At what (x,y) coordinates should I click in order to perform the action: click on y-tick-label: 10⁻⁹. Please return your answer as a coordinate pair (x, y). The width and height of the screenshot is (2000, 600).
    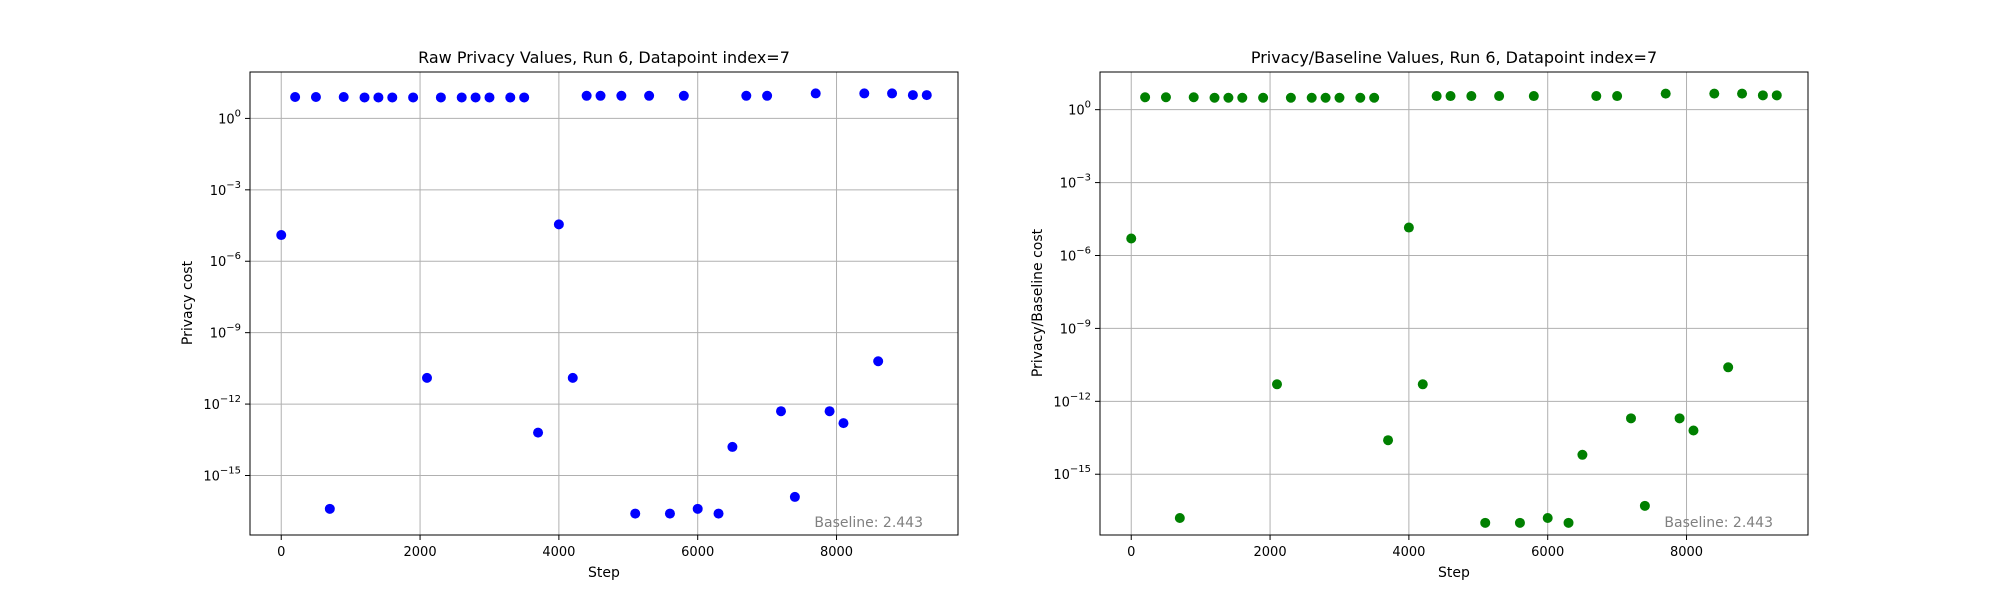
    Looking at the image, I should click on (1075, 327).